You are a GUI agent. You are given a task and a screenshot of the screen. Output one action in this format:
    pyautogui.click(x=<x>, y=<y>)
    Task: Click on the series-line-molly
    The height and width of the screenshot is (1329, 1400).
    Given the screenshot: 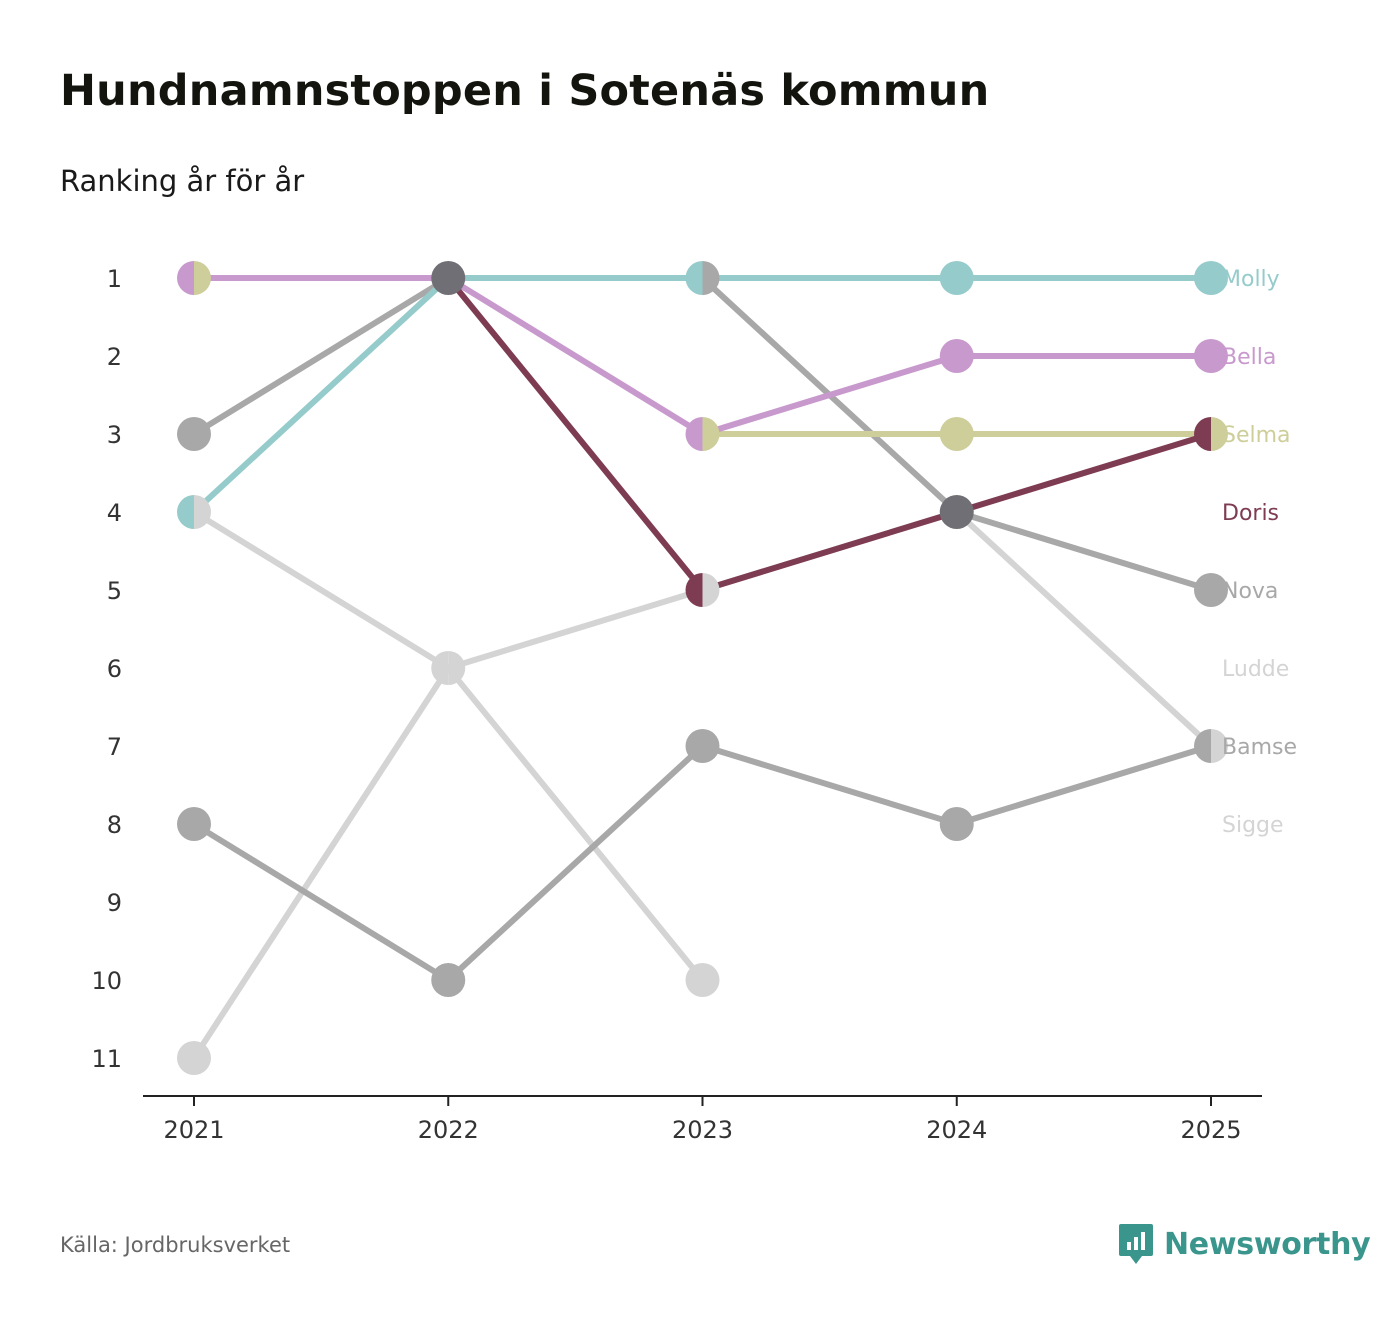 What is the action you would take?
    pyautogui.click(x=702, y=395)
    